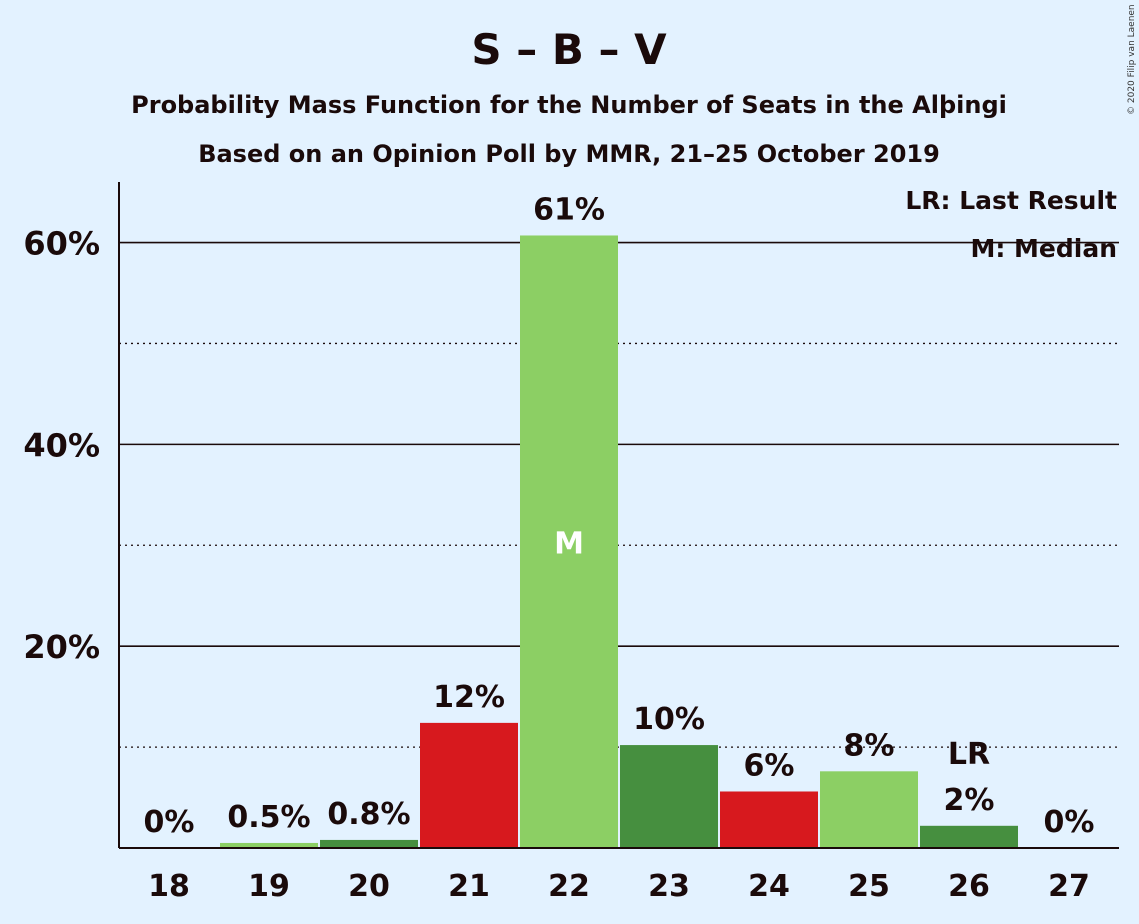 This screenshot has height=924, width=1139. Describe the element at coordinates (169, 822) in the screenshot. I see `value-label-18: 0%` at that location.